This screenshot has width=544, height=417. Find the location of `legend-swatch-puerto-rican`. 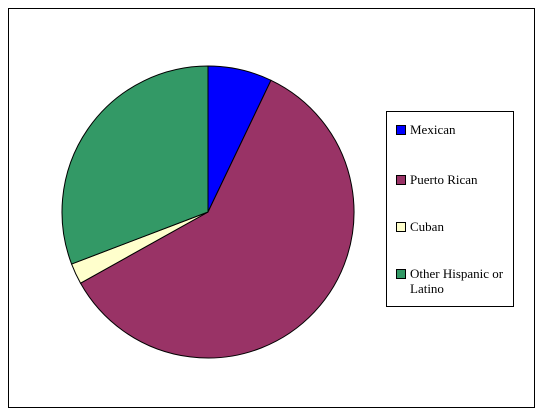

legend-swatch-puerto-rican is located at coordinates (401, 180).